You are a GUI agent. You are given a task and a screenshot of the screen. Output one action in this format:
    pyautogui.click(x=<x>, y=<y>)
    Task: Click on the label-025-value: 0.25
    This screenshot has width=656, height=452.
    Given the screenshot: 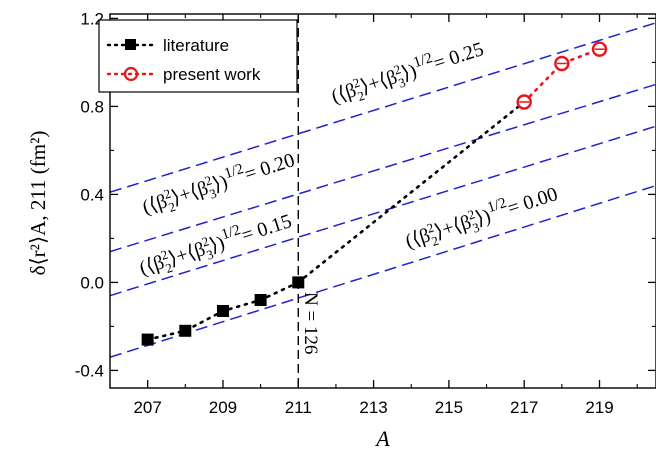 What is the action you would take?
    pyautogui.click(x=466, y=54)
    